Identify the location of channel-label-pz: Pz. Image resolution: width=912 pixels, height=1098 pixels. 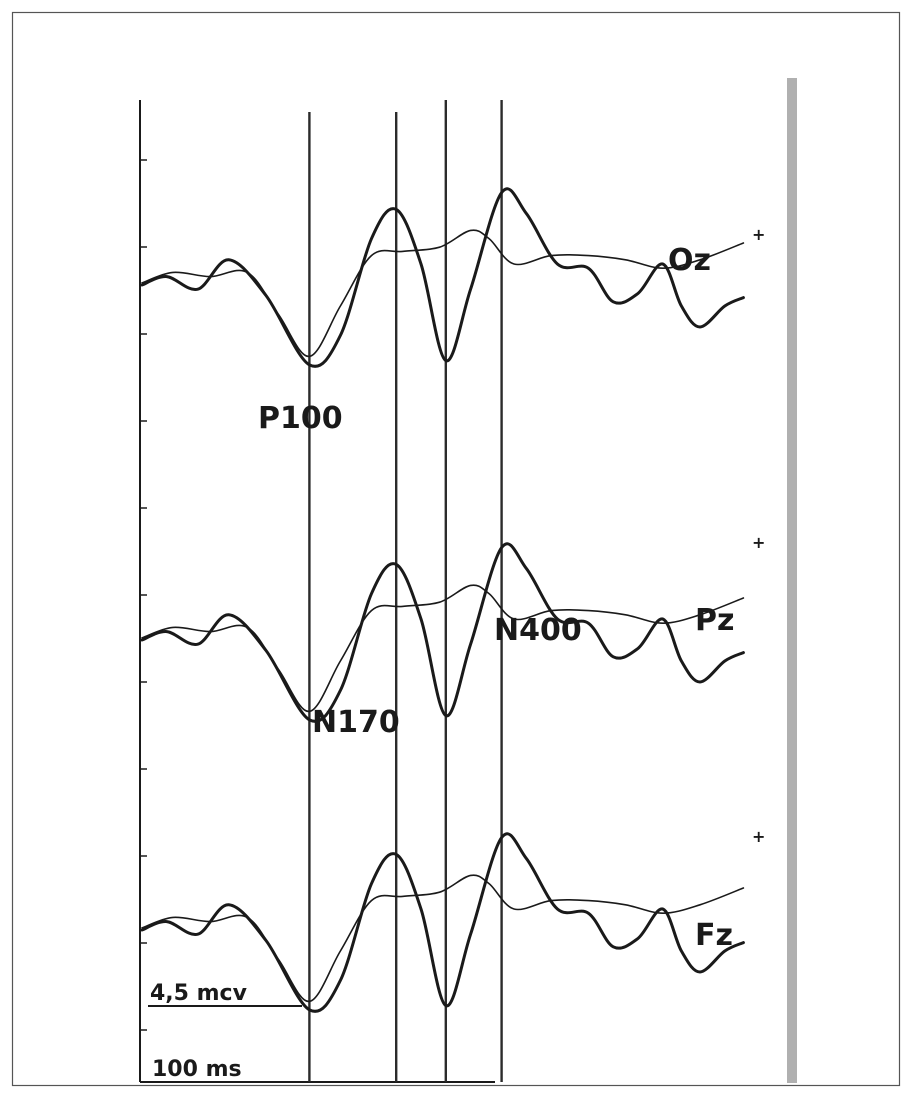
(714, 620).